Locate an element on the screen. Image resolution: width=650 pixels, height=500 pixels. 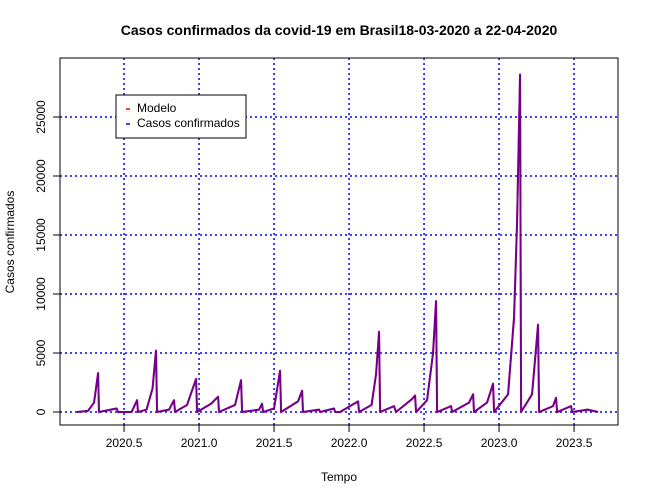
legend-label: Modelo is located at coordinates (157, 108).